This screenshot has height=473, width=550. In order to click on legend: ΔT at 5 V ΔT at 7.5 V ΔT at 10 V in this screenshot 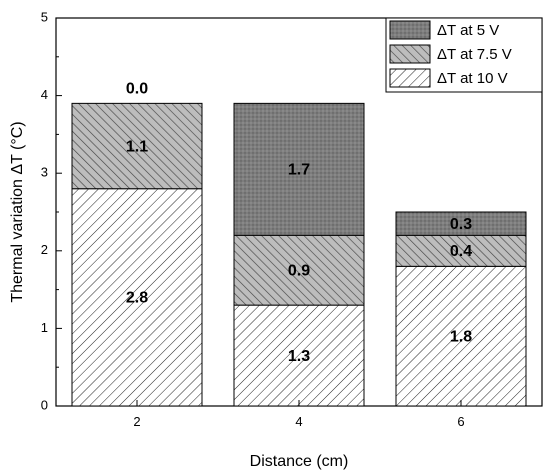, I will do `click(464, 55)`.